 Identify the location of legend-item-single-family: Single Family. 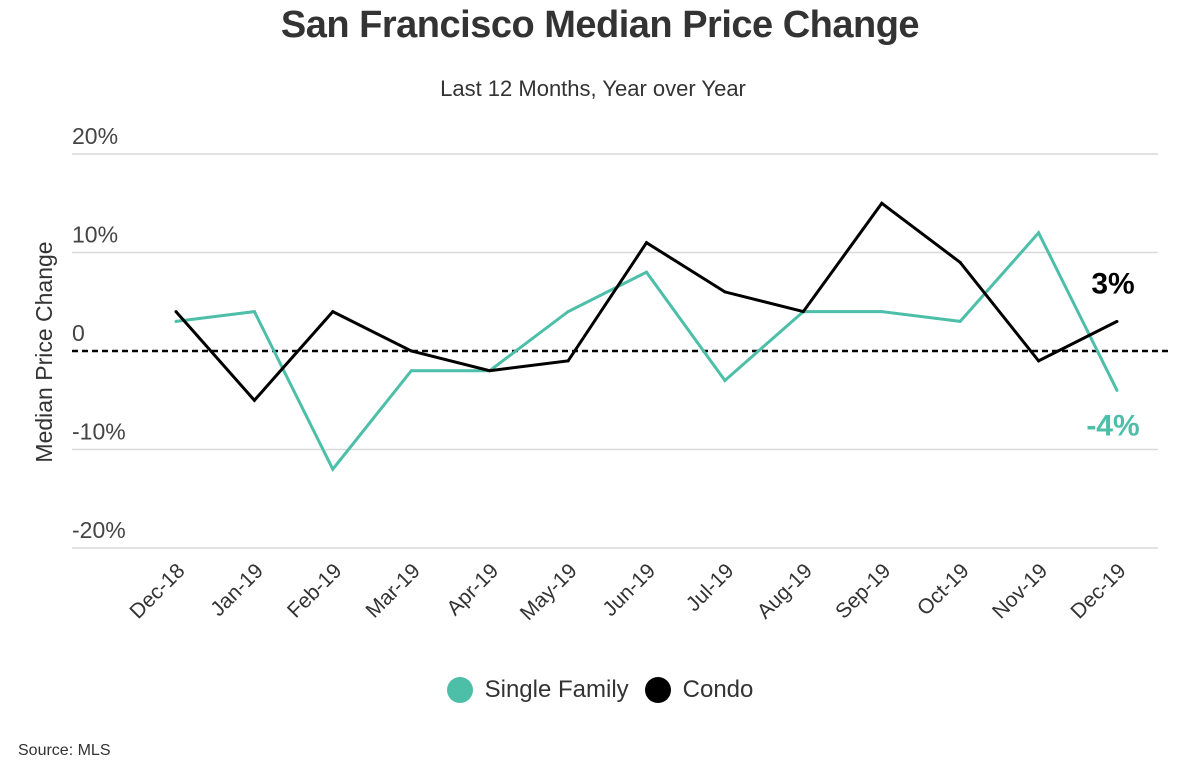
(537, 690).